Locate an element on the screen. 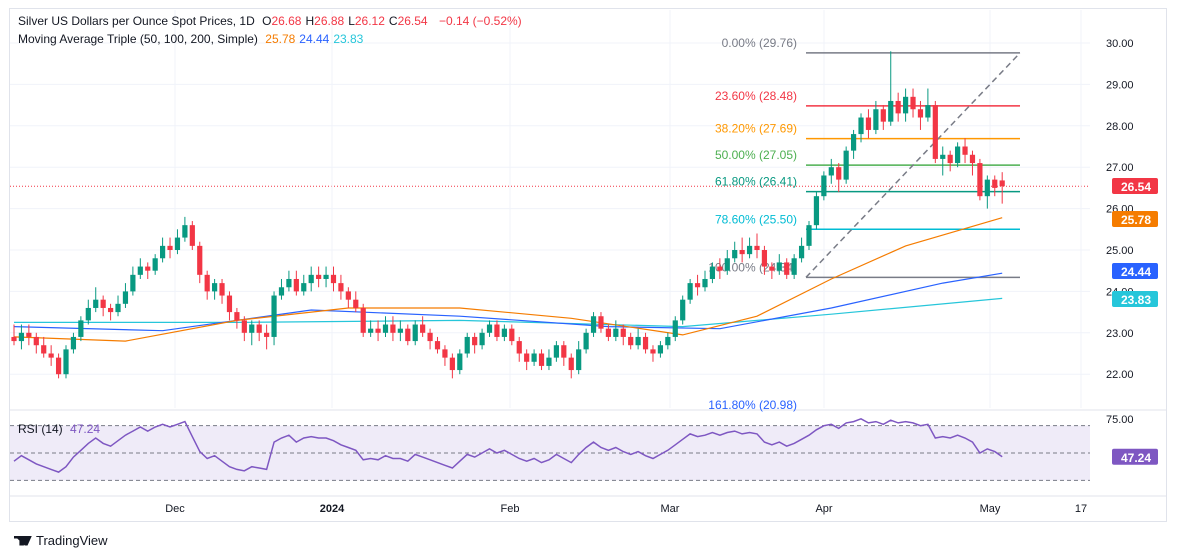 The height and width of the screenshot is (559, 1178). price-labels: 26.54 25.78 24.44 23.83 is located at coordinates (1135, 242).